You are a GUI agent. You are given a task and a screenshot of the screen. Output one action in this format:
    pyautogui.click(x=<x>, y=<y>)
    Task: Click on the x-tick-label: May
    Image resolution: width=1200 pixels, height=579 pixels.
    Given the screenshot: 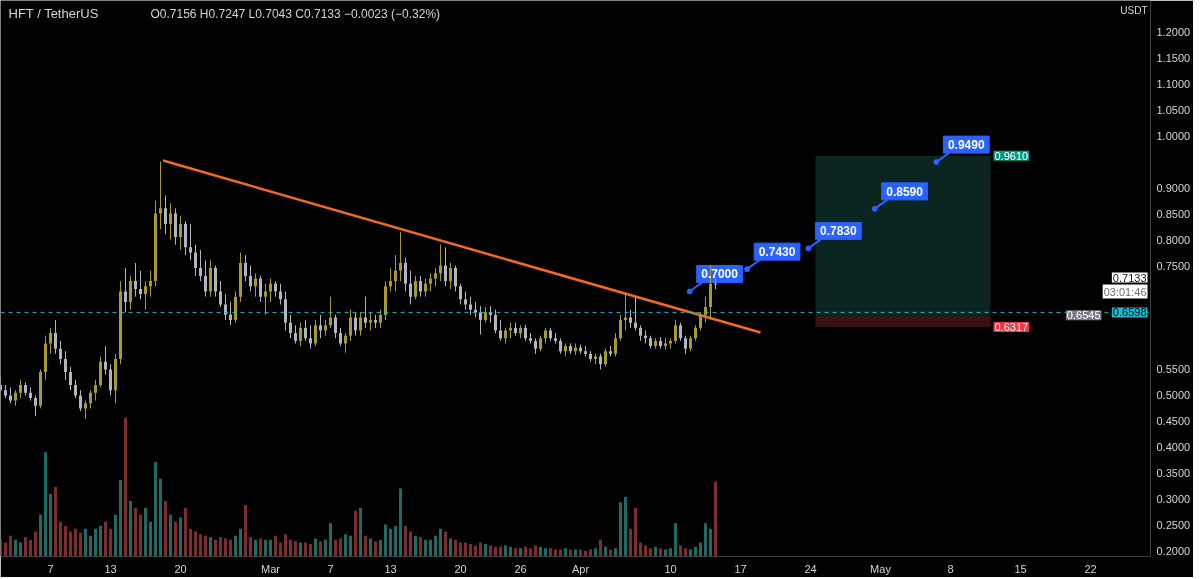 What is the action you would take?
    pyautogui.click(x=881, y=568)
    